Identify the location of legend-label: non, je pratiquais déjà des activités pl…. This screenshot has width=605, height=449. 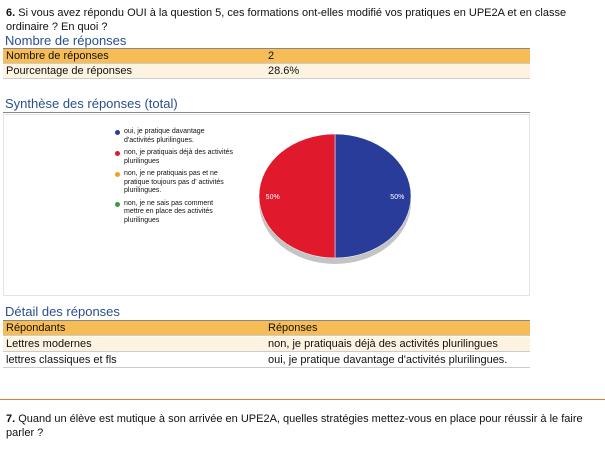
(178, 157).